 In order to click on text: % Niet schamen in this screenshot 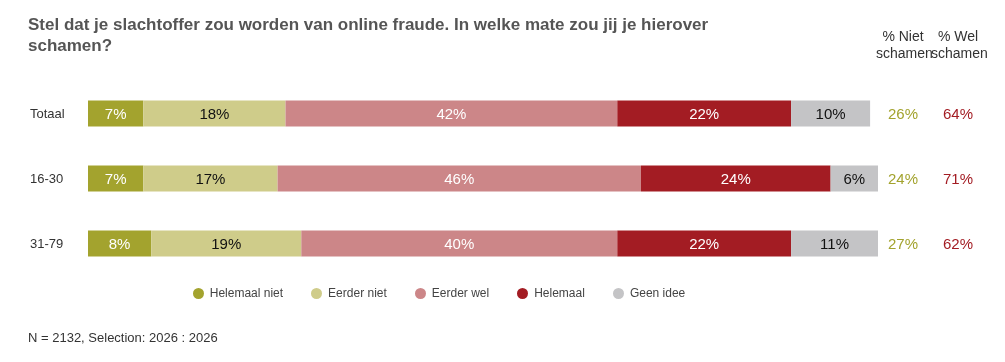, I will do `click(904, 45)`.